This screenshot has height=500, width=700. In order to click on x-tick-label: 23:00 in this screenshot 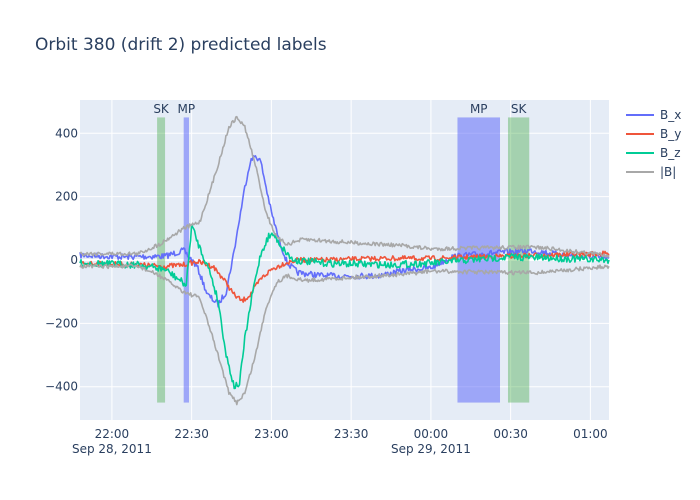, I will do `click(271, 434)`.